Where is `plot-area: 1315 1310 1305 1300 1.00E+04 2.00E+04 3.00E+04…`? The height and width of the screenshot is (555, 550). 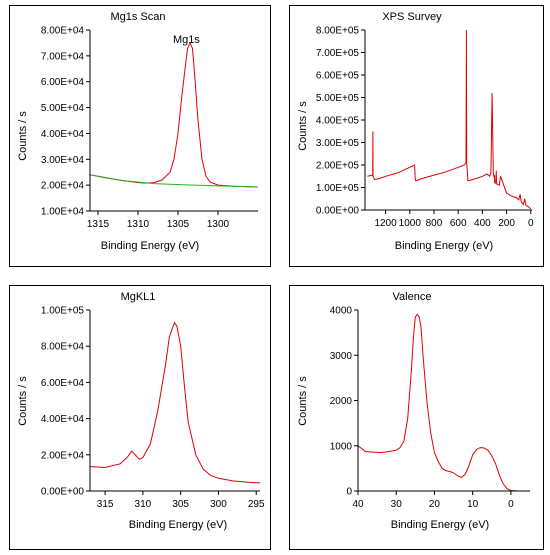 plot-area: 1315 1310 1305 1300 1.00E+04 2.00E+04 3.00E+04… is located at coordinates (149, 128).